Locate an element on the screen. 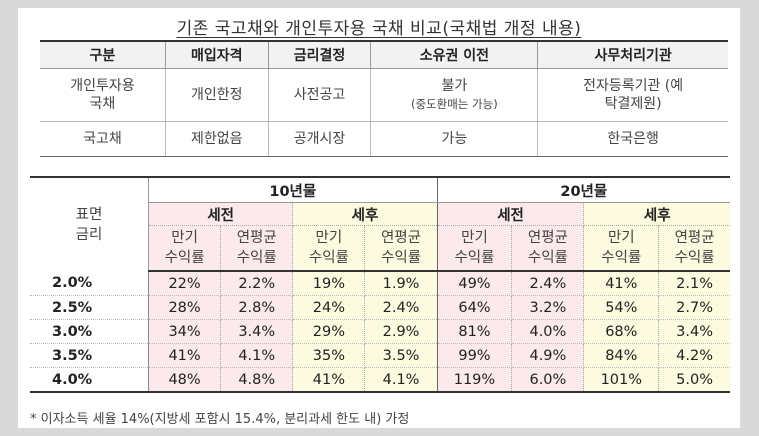  label-line1: 표면 is located at coordinates (89, 214).